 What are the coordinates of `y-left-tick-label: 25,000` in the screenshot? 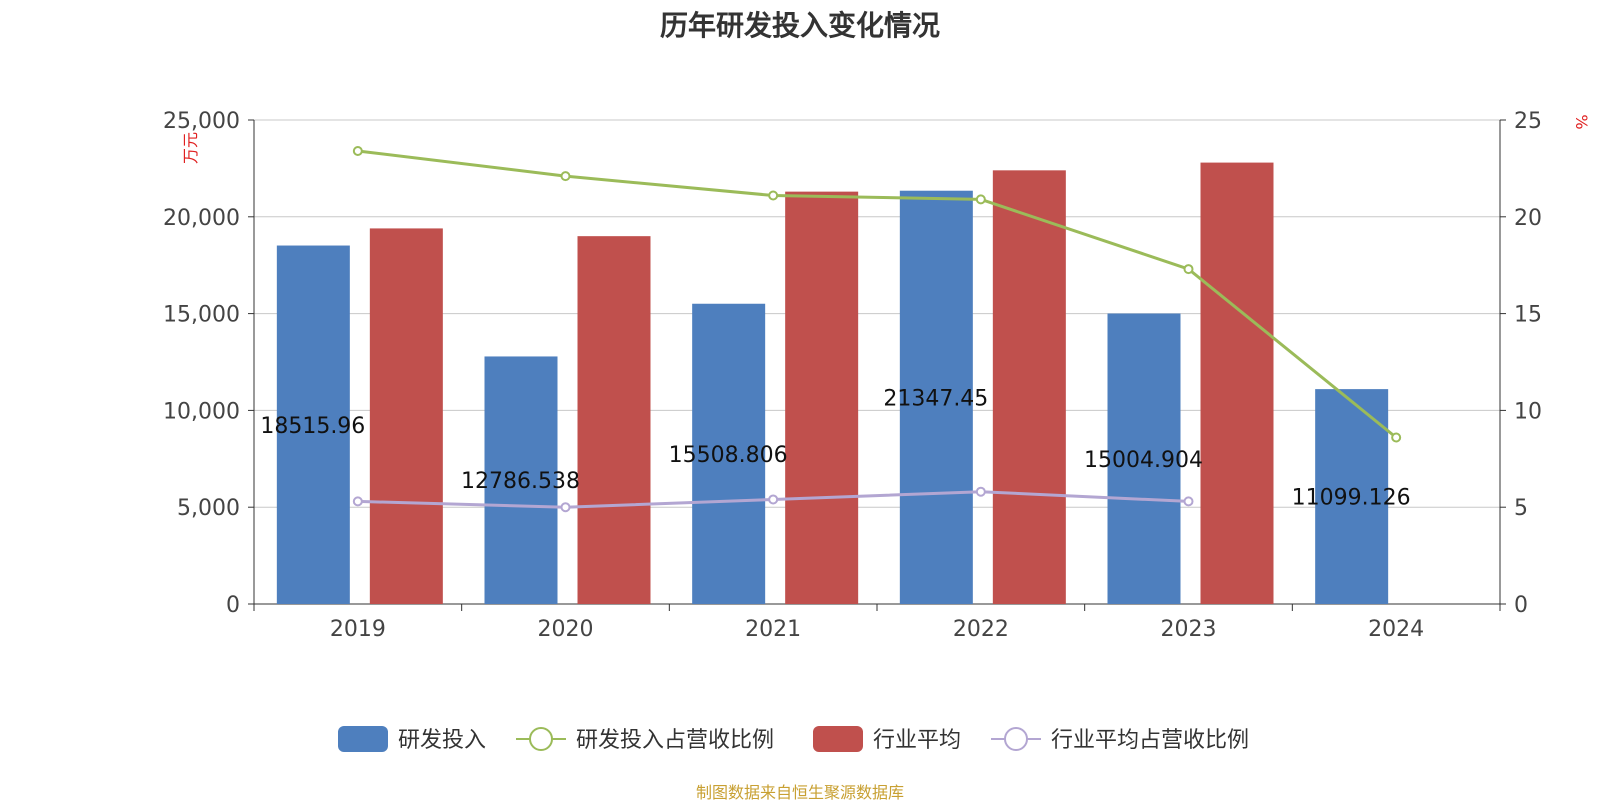 It's located at (201, 121).